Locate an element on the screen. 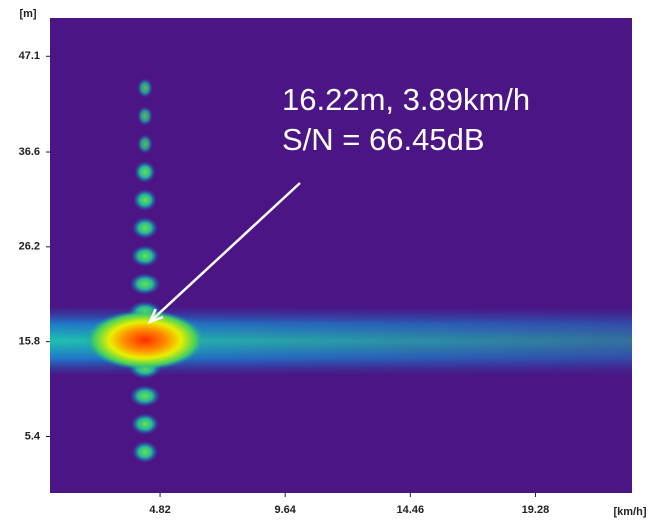 This screenshot has height=520, width=655. annotation-arrow is located at coordinates (224, 253).